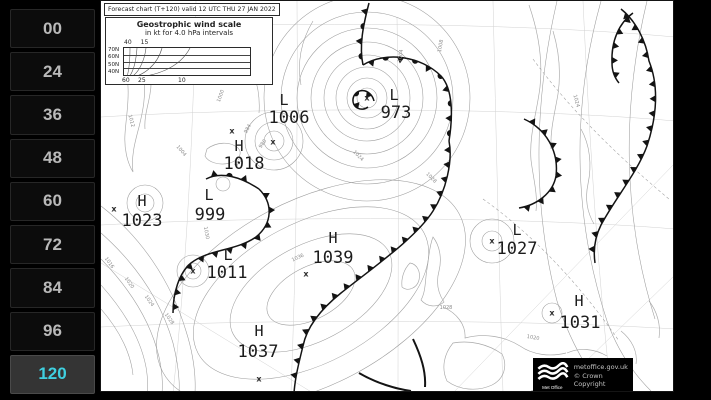 This screenshot has width=711, height=400. What do you see at coordinates (52, 115) in the screenshot?
I see `time-button-36: 36` at bounding box center [52, 115].